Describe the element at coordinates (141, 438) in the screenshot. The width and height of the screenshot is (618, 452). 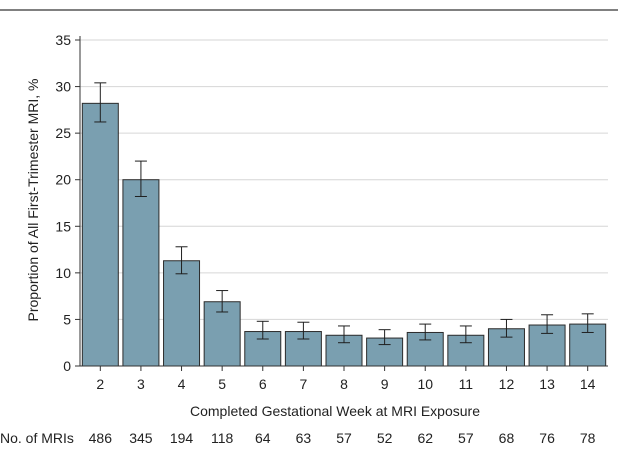
I see `count-value: 345` at that location.